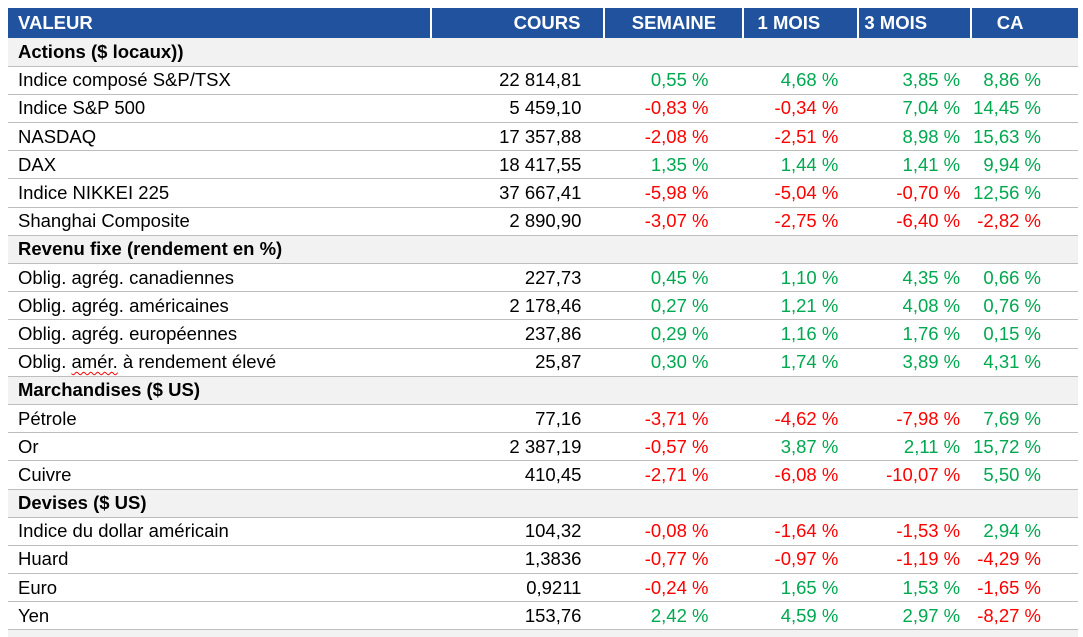 The height and width of the screenshot is (637, 1083). What do you see at coordinates (679, 362) in the screenshot?
I see `semaine-percent: 0,30 %` at bounding box center [679, 362].